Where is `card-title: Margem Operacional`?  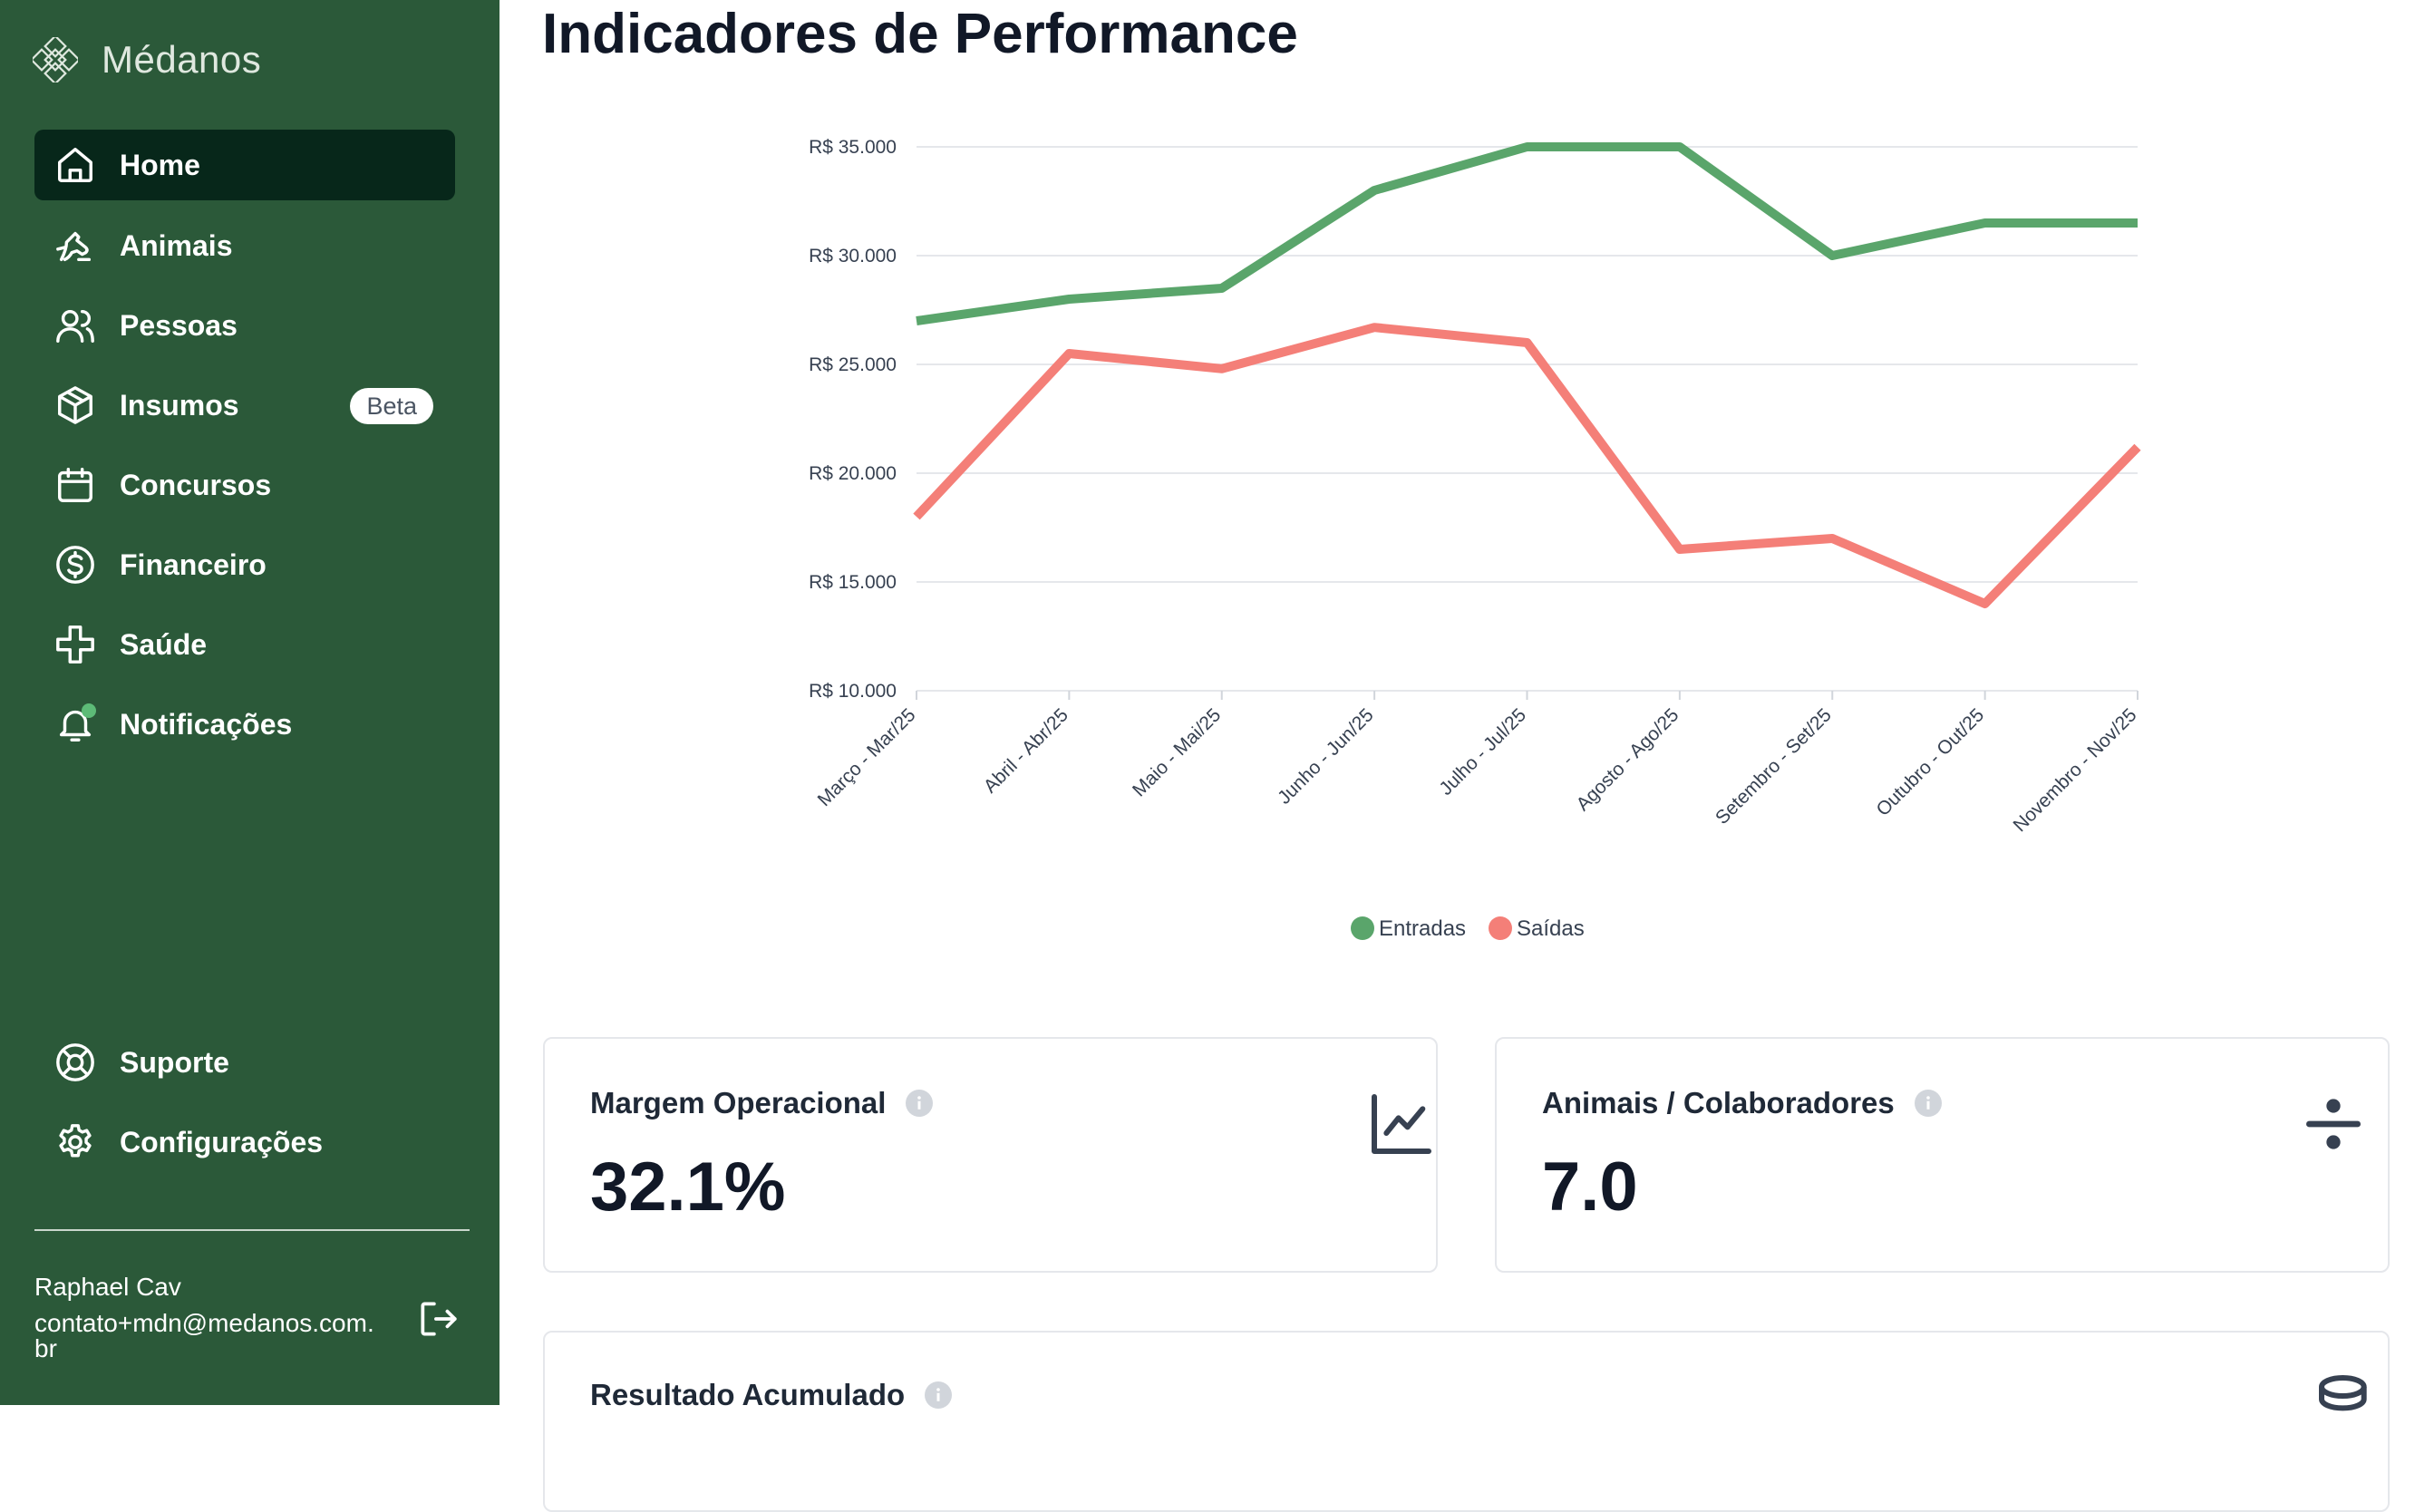
card-title: Margem Operacional is located at coordinates (739, 1102).